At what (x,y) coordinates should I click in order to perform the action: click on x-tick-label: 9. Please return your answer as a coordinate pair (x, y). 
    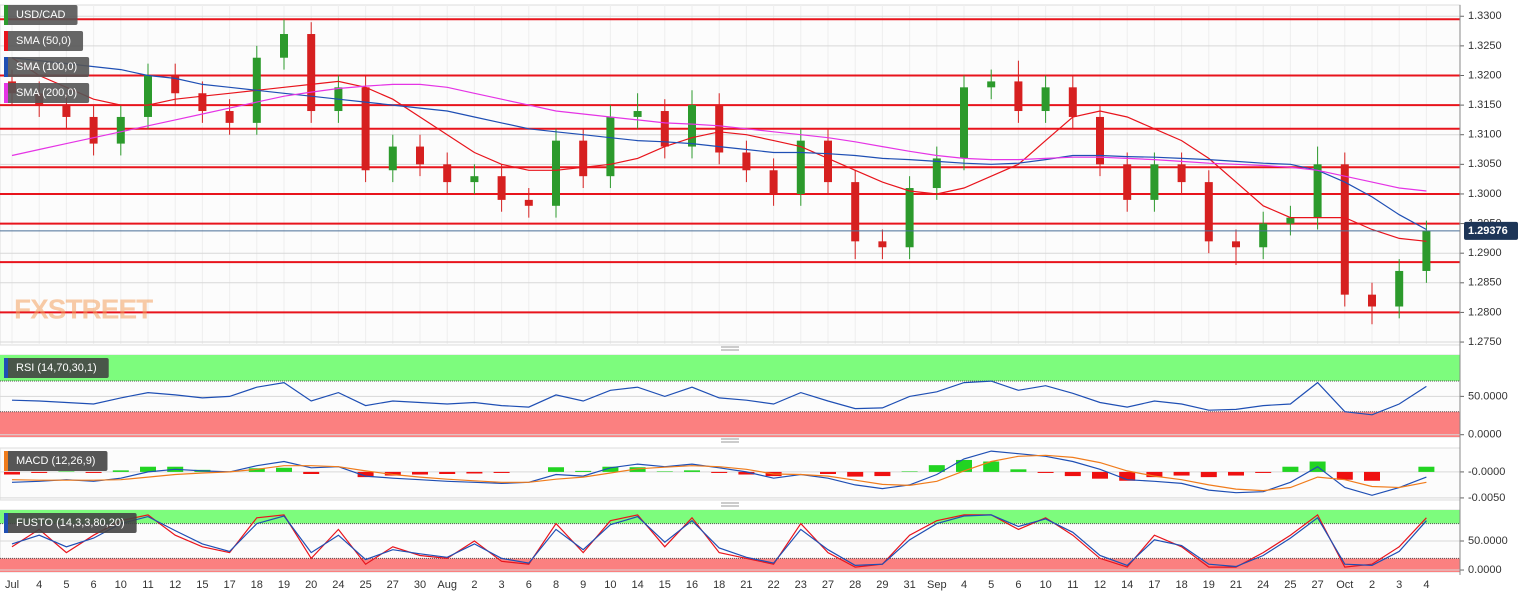
    Looking at the image, I should click on (583, 585).